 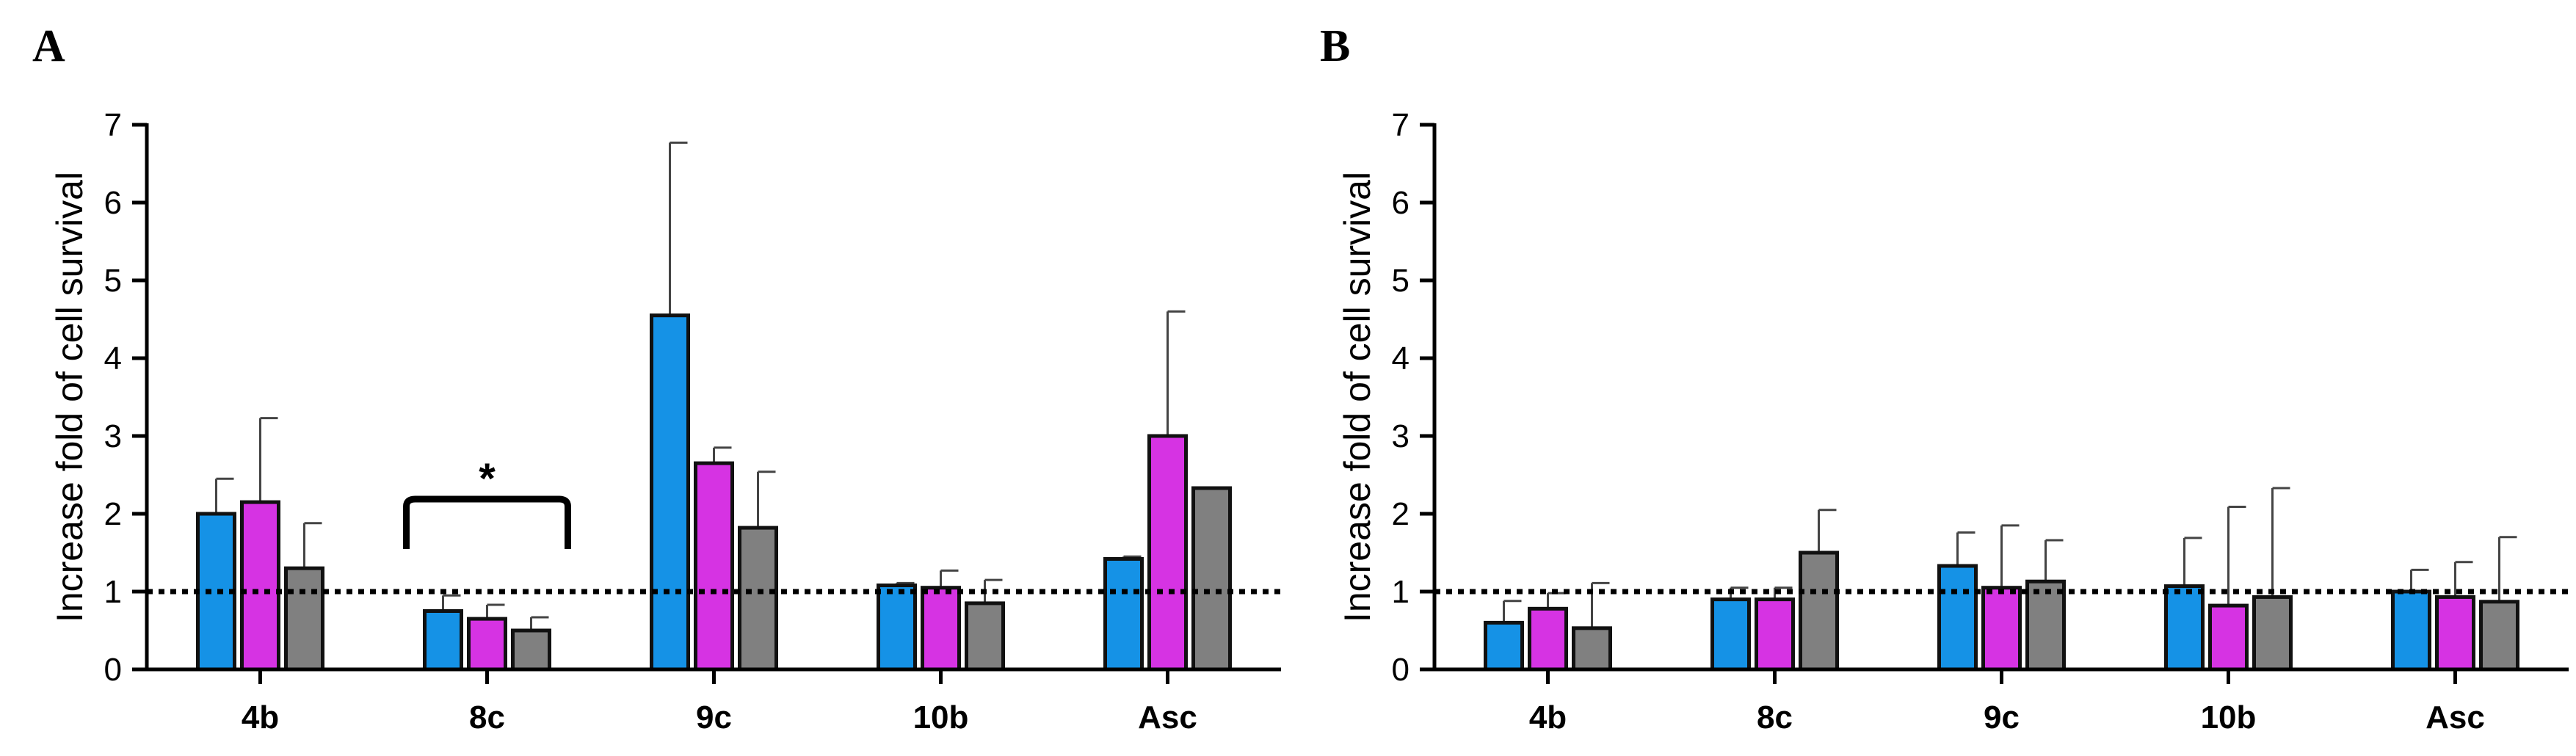 What do you see at coordinates (487, 522) in the screenshot?
I see `significance-bracket` at bounding box center [487, 522].